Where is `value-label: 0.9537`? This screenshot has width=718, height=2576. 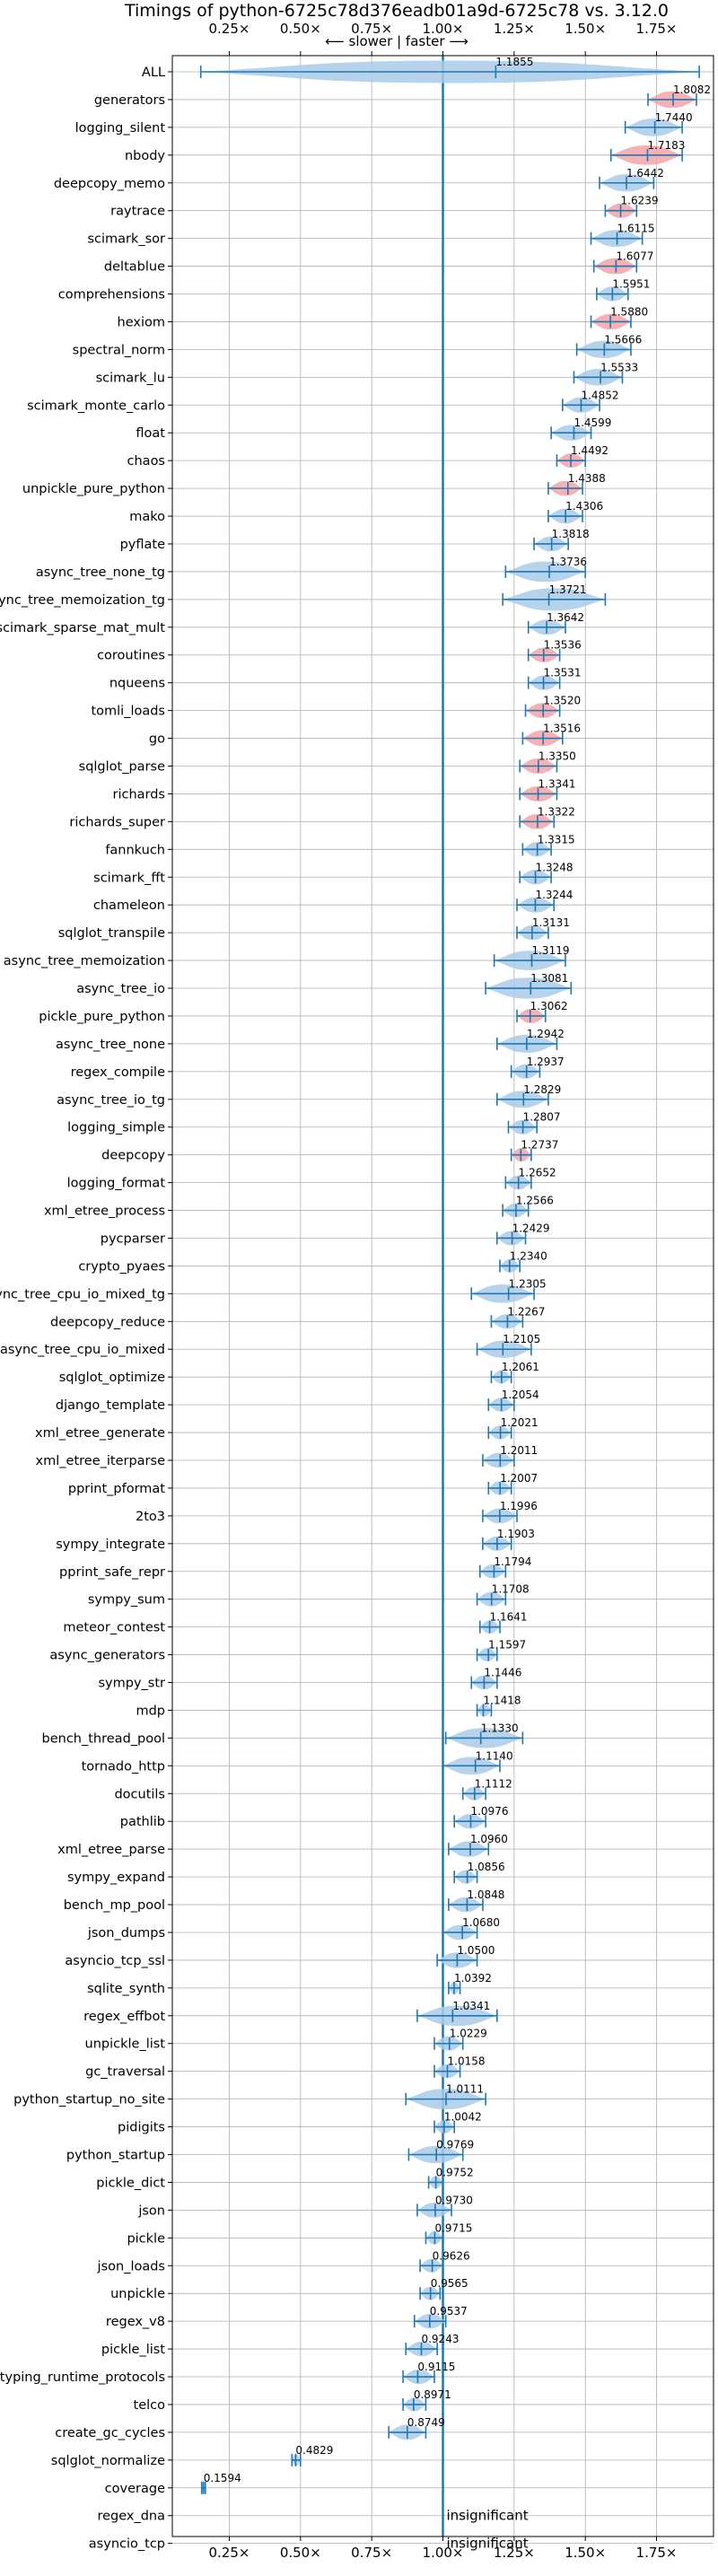 value-label: 0.9537 is located at coordinates (449, 2311).